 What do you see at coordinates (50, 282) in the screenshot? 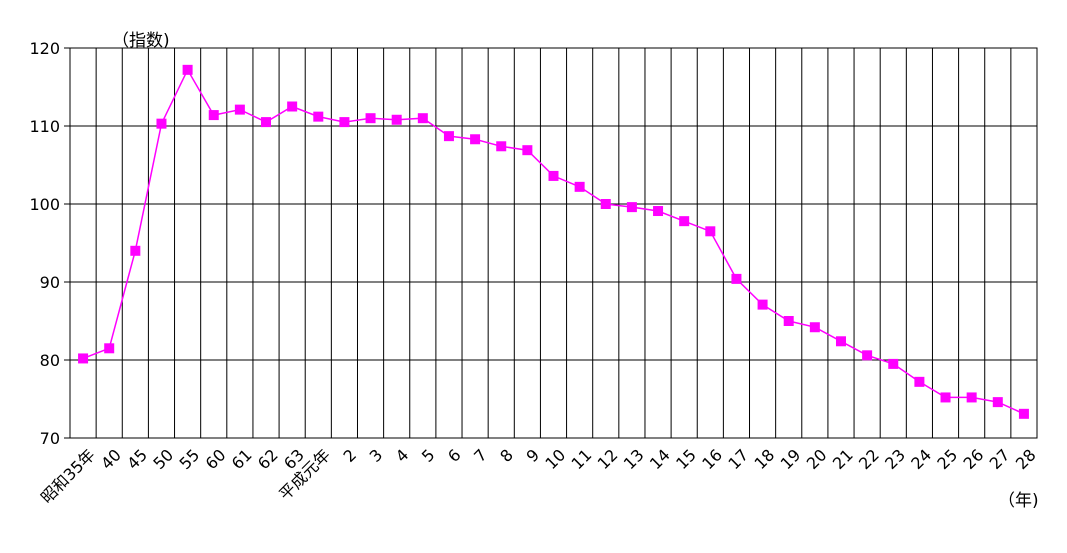
I see `y-tick-label: 90` at bounding box center [50, 282].